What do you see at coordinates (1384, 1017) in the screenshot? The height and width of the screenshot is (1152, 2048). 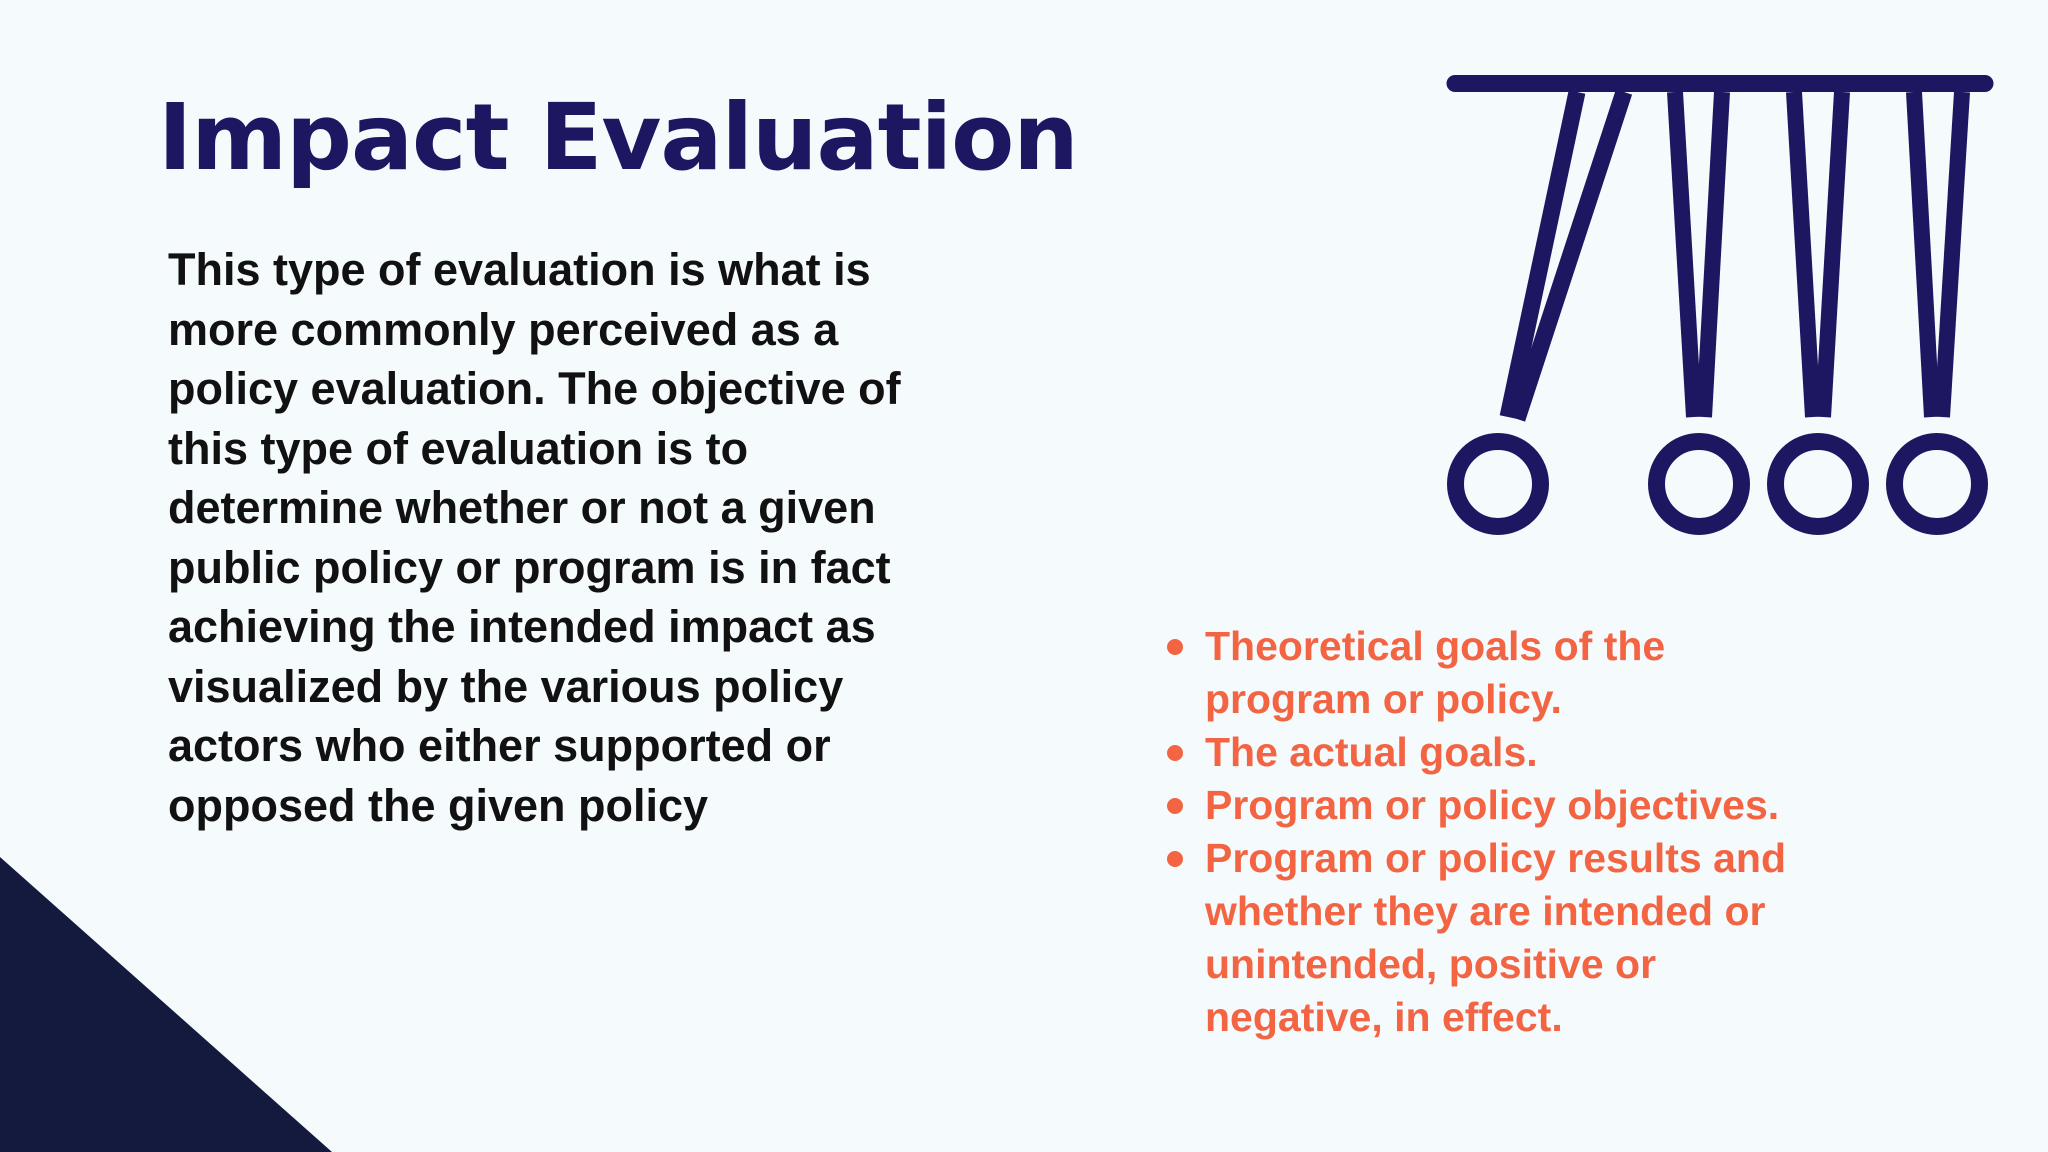 I see `bullet-text: negative, in effect.` at bounding box center [1384, 1017].